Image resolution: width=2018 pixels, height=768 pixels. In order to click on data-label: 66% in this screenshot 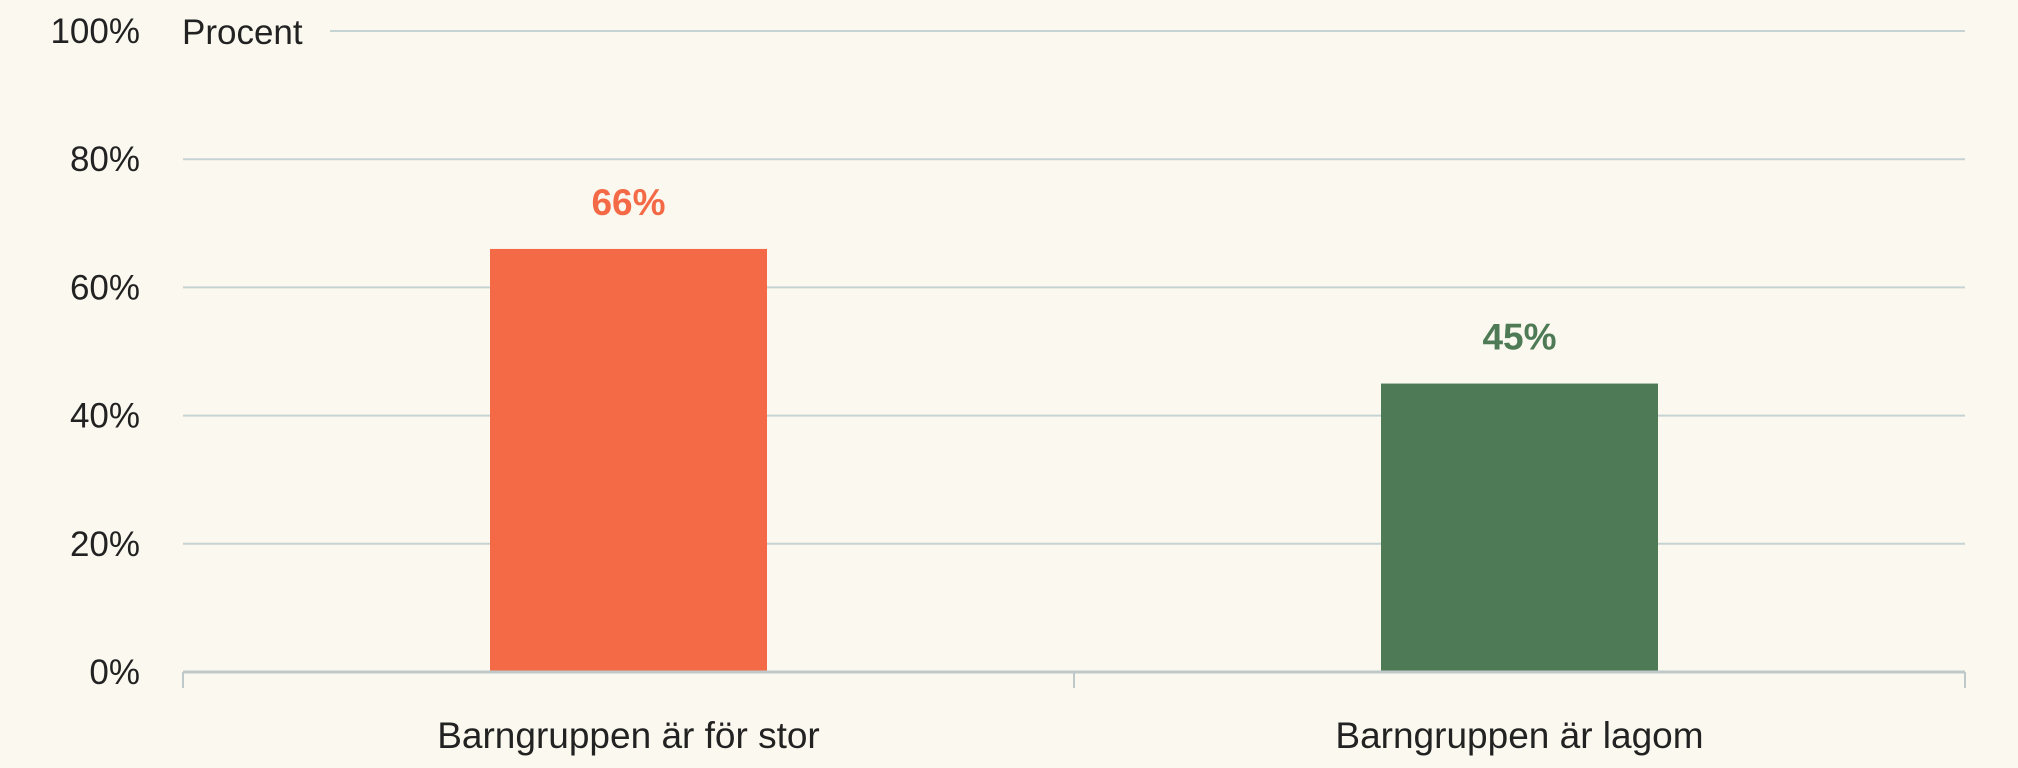, I will do `click(628, 202)`.